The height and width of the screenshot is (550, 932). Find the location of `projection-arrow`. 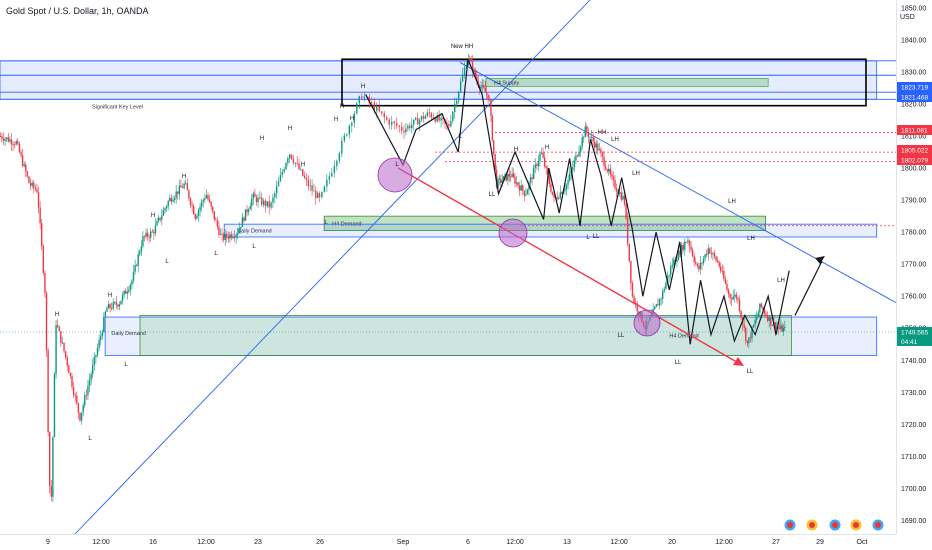

projection-arrow is located at coordinates (808, 288).